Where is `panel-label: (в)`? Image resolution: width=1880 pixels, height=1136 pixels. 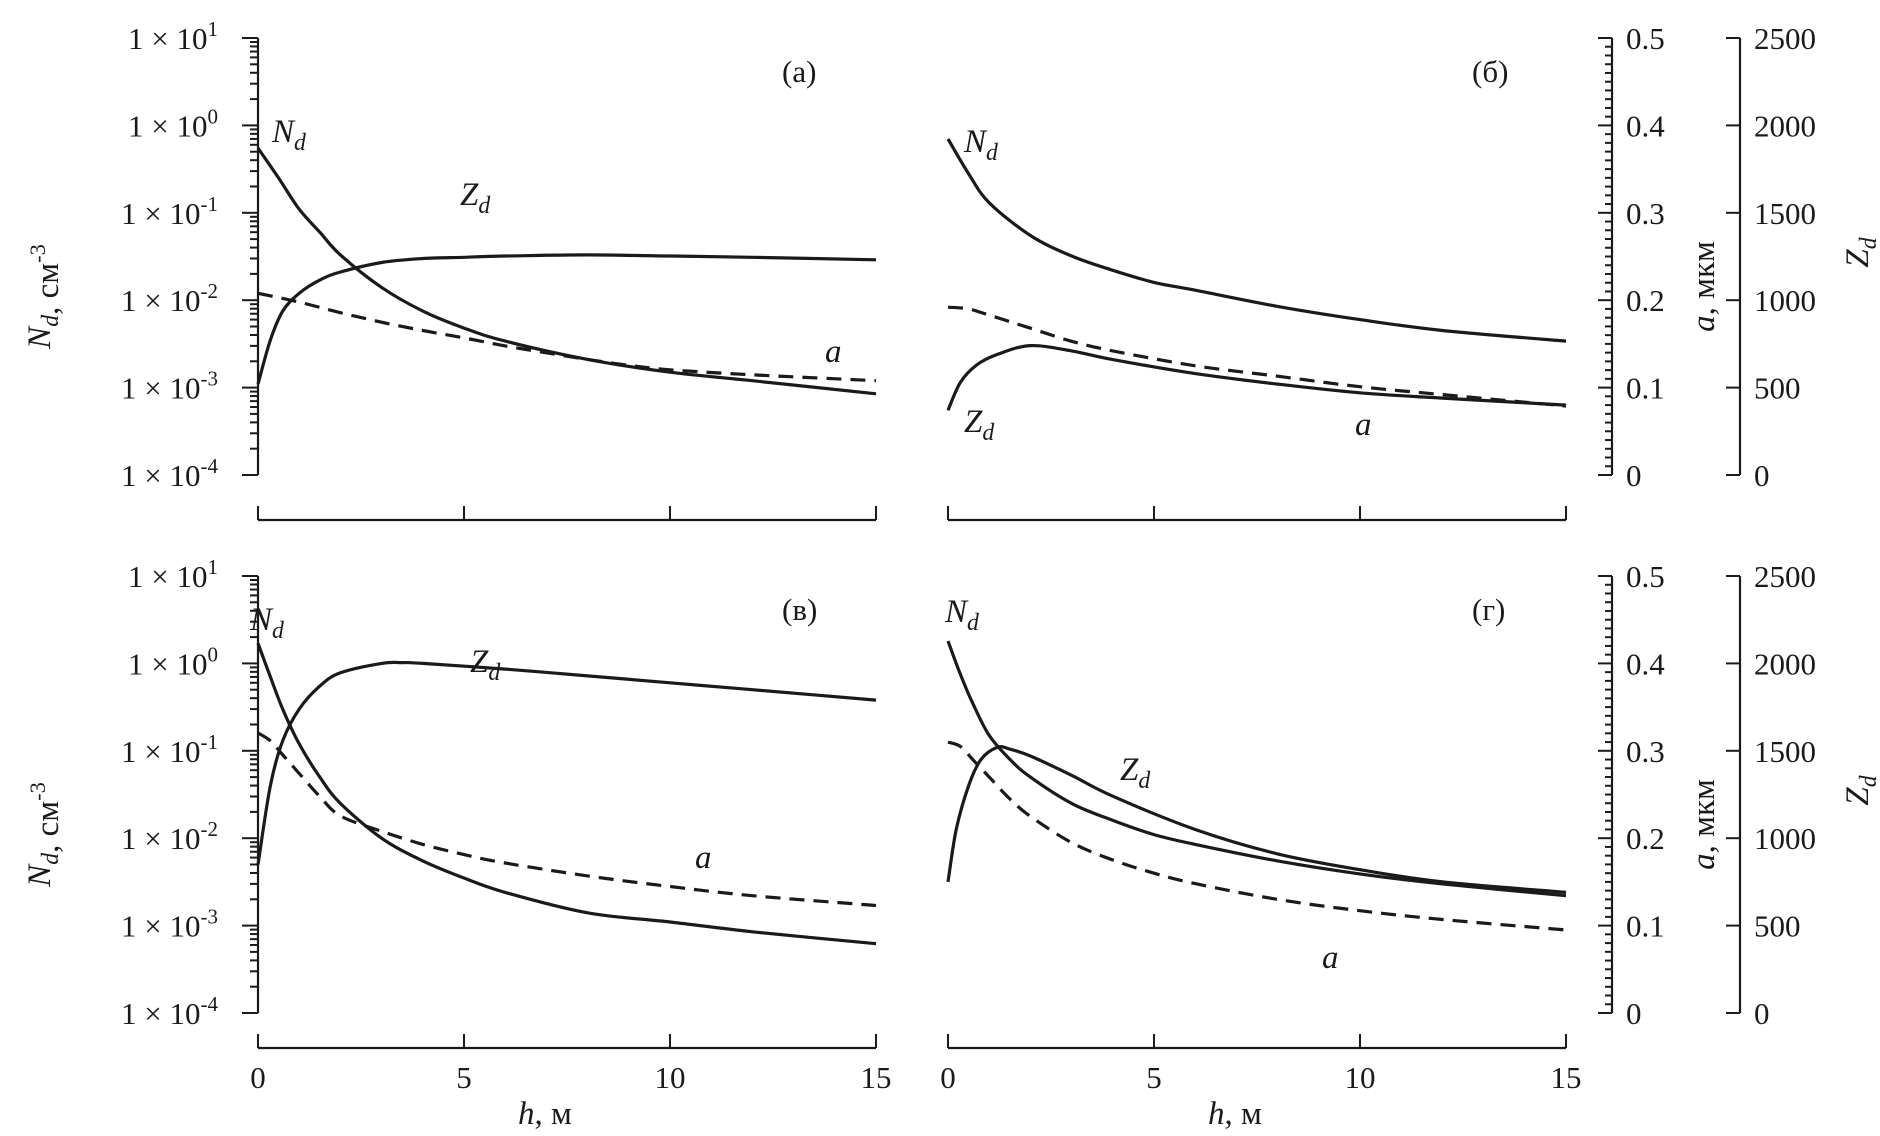
panel-label: (в) is located at coordinates (799, 609).